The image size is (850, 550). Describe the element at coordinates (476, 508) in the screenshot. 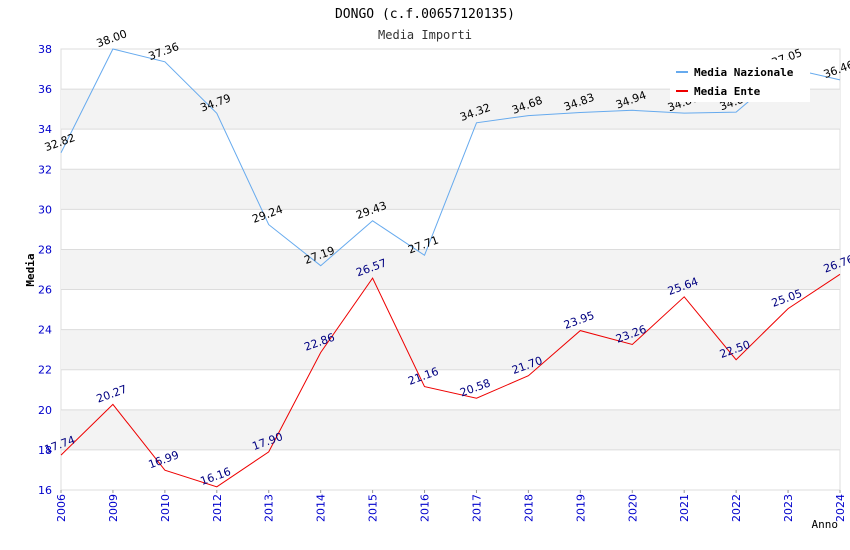

I see `x-tick-label: 2017` at that location.